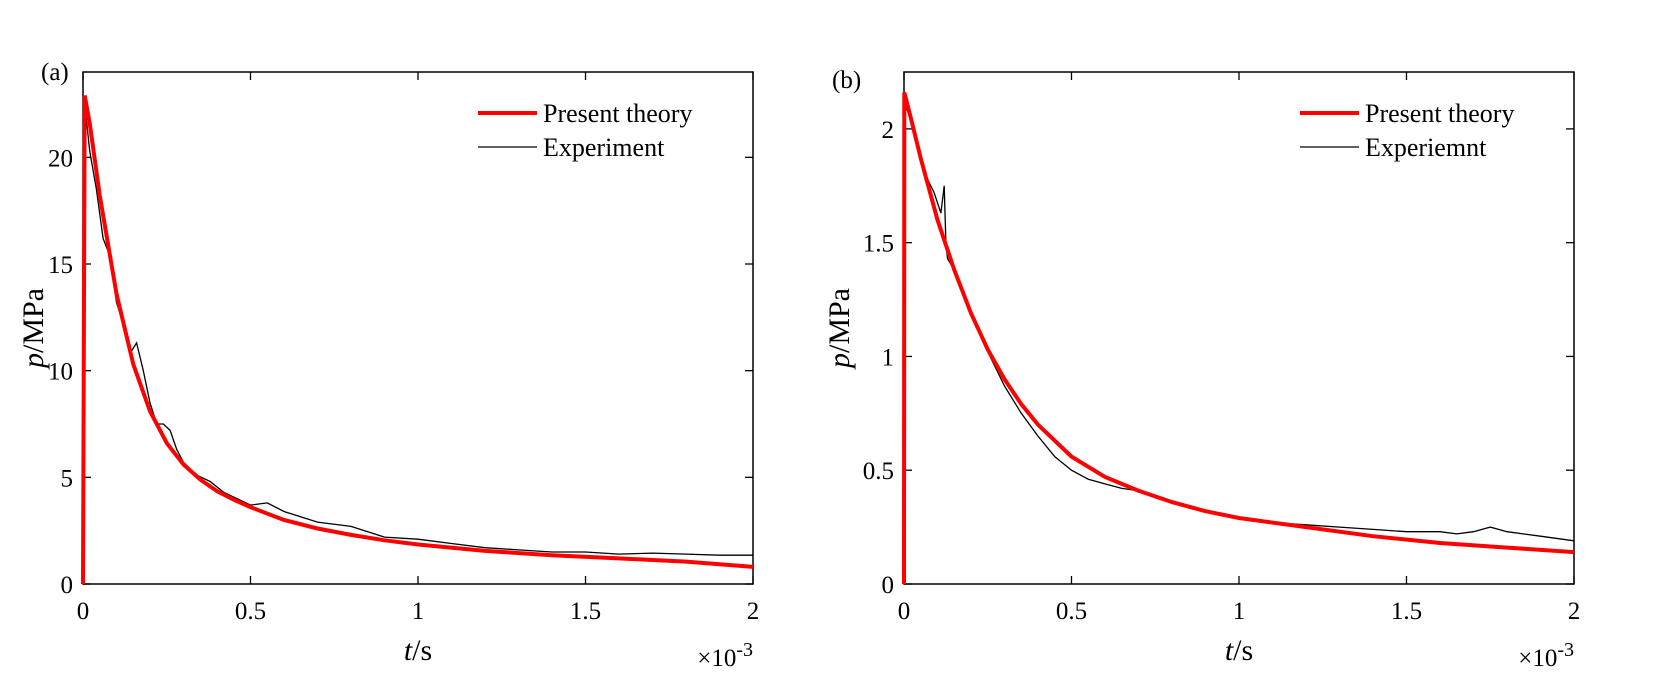  What do you see at coordinates (878, 244) in the screenshot?
I see `y-tick-label: 1.5` at bounding box center [878, 244].